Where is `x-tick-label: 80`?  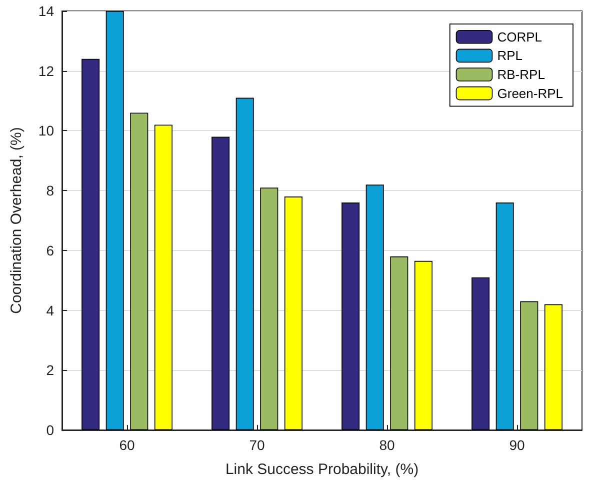 x-tick-label: 80 is located at coordinates (387, 445).